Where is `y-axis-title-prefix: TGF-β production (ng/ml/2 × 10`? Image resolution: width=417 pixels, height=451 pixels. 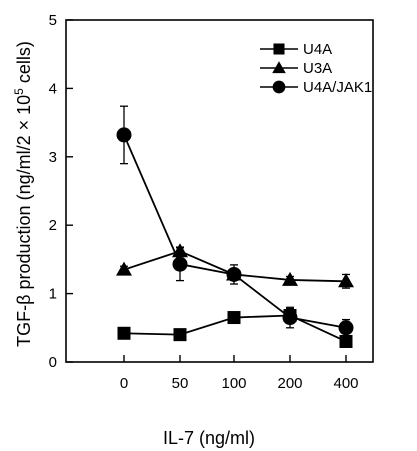
y-axis-title-prefix: TGF-β production (ng/ml/2 × 10 is located at coordinates (24, 221).